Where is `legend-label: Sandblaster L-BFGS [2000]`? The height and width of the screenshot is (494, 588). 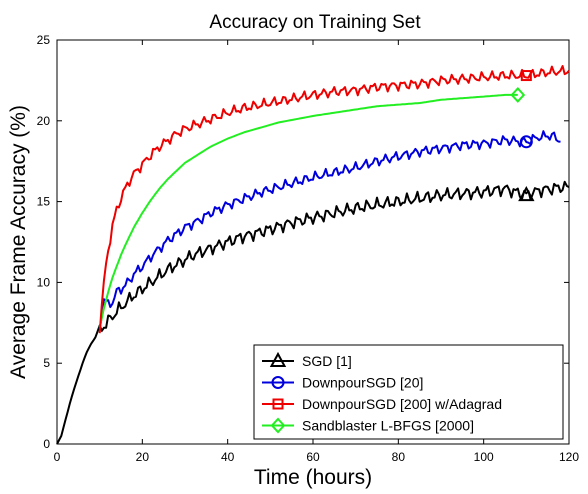
legend-label: Sandblaster L-BFGS [2000] is located at coordinates (388, 426).